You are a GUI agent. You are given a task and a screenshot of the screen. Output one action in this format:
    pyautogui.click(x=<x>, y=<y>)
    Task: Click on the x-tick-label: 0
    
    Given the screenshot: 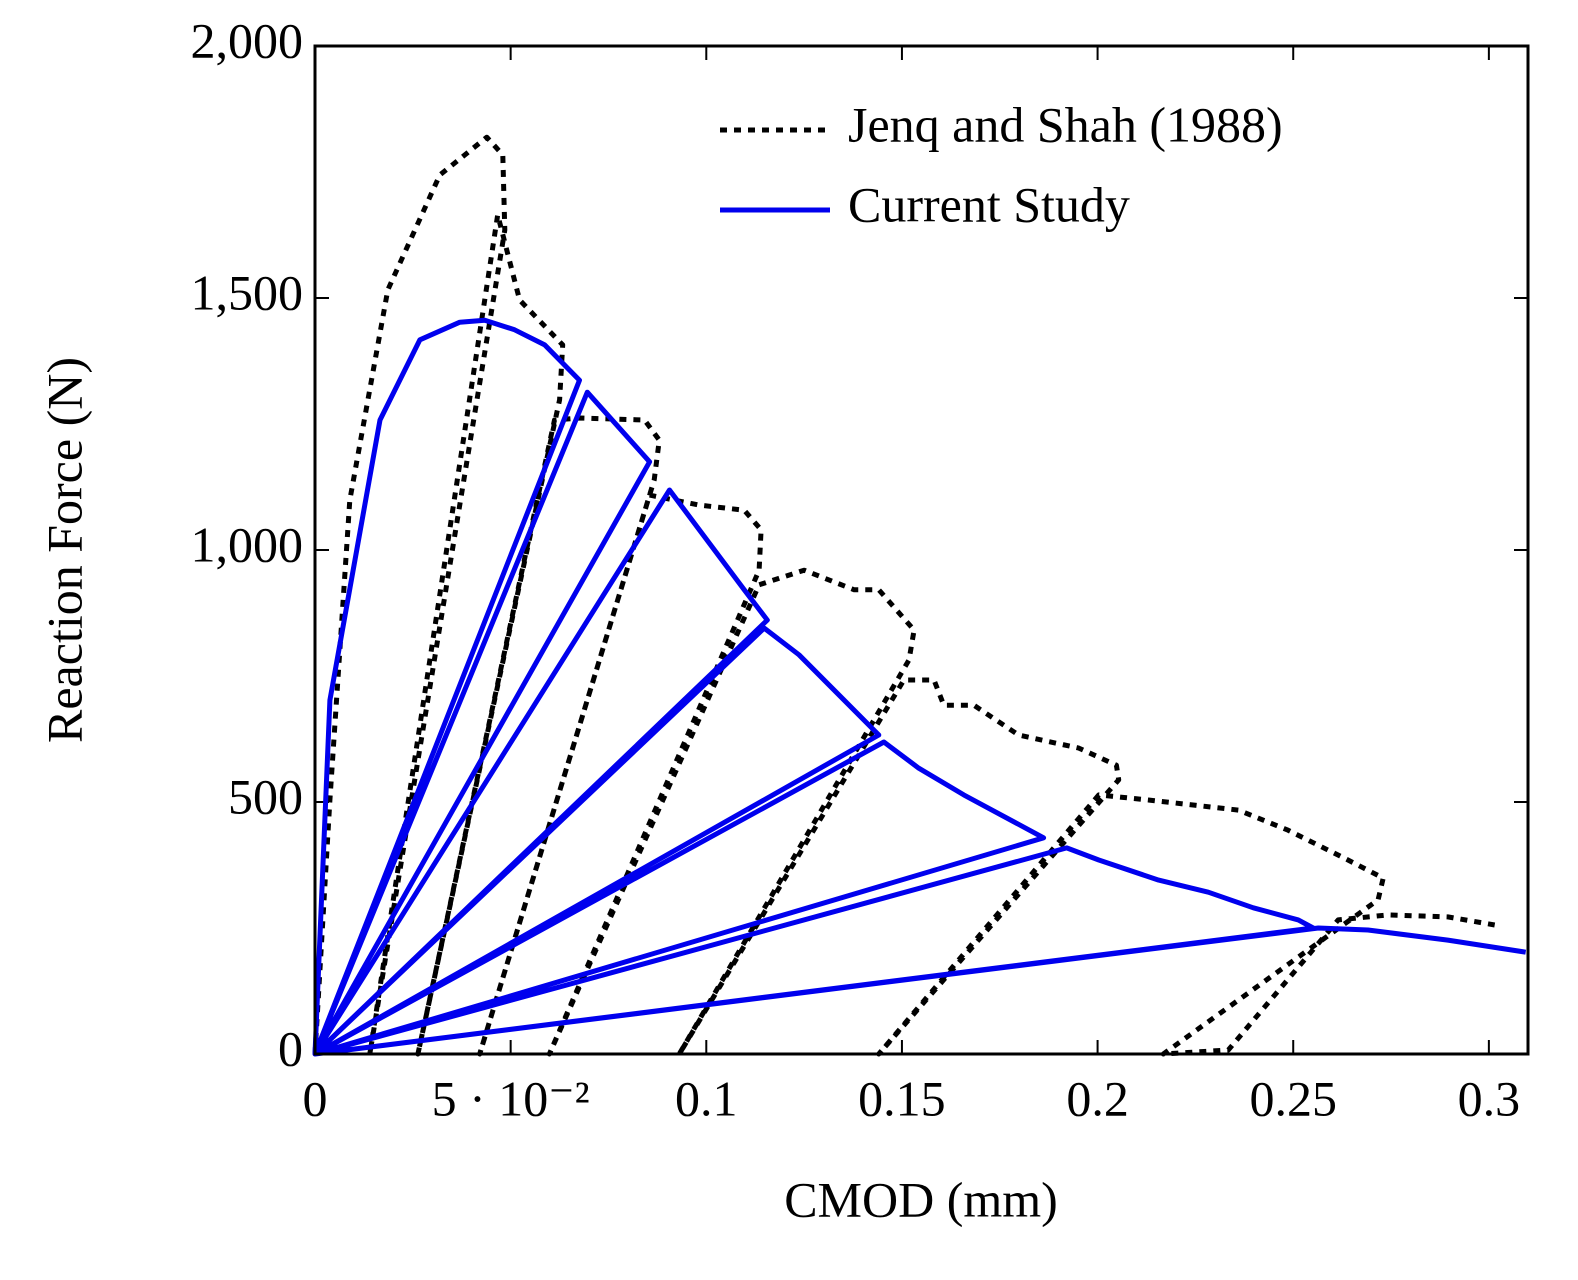 What is the action you would take?
    pyautogui.click(x=315, y=1098)
    